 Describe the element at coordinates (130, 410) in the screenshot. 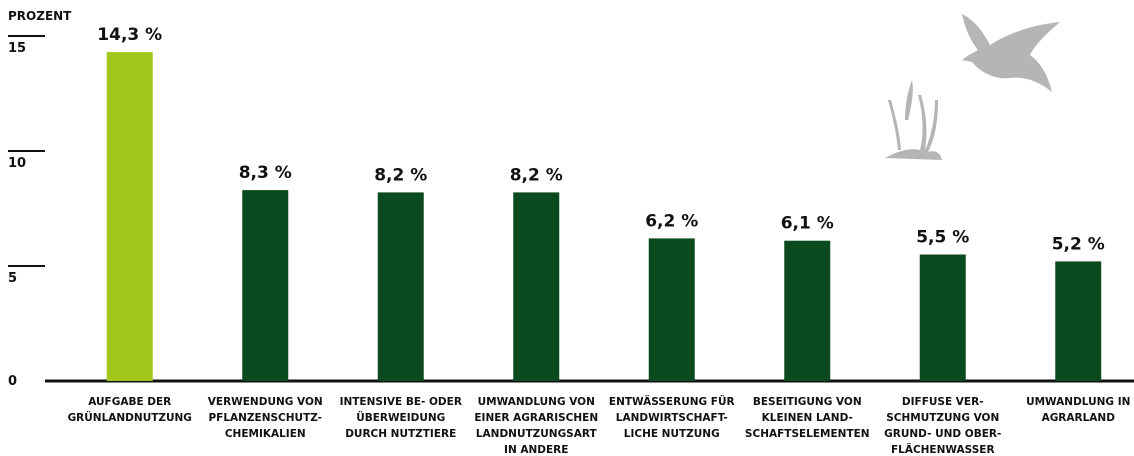

I see `x-tick-label: AUFGABE DER GRÜNLANDNUTZUNG` at that location.